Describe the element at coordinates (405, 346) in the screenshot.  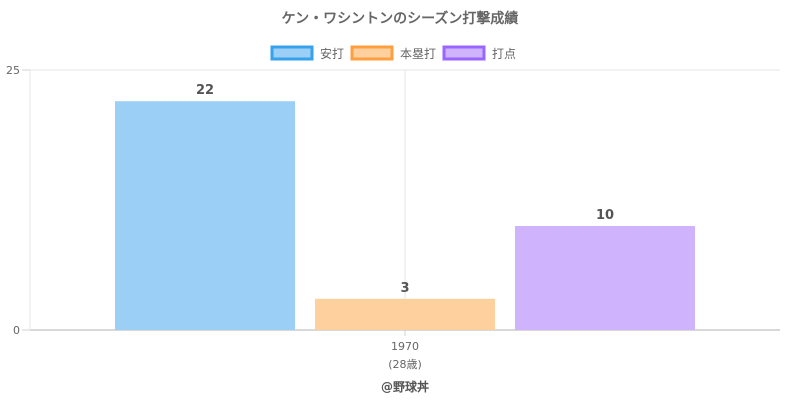
I see `x-tick-label-1: 1970` at that location.